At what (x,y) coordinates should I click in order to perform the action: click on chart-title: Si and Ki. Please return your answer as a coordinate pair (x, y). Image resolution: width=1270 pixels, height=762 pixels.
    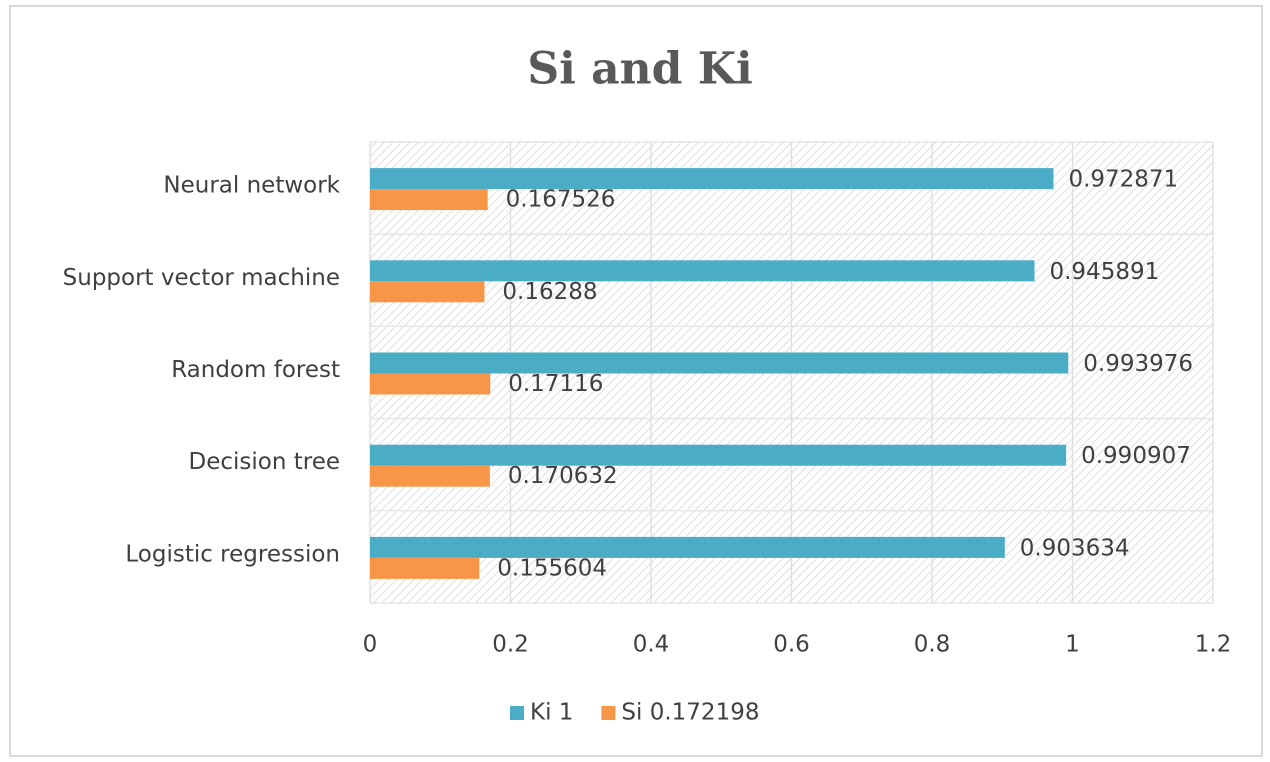
    Looking at the image, I should click on (639, 69).